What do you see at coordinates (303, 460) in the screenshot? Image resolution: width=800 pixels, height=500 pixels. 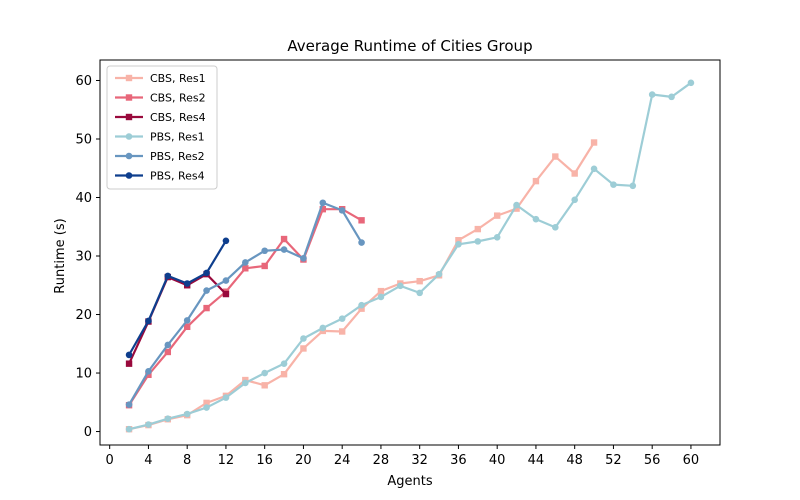 I see `x-tick-label: 20` at bounding box center [303, 460].